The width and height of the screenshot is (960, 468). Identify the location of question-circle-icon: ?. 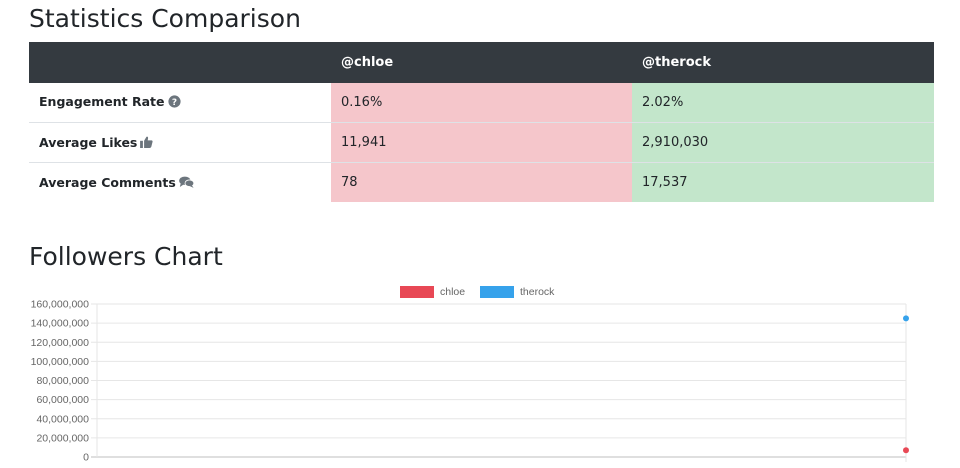
(174, 103).